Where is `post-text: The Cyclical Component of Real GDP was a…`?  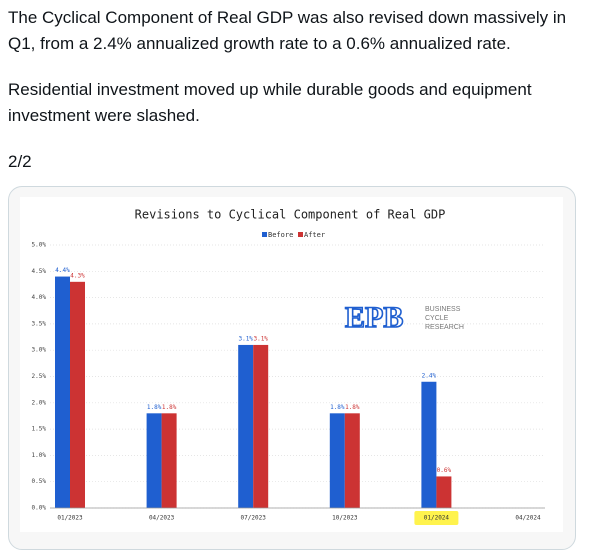
post-text: The Cyclical Component of Real GDP was a… is located at coordinates (287, 30).